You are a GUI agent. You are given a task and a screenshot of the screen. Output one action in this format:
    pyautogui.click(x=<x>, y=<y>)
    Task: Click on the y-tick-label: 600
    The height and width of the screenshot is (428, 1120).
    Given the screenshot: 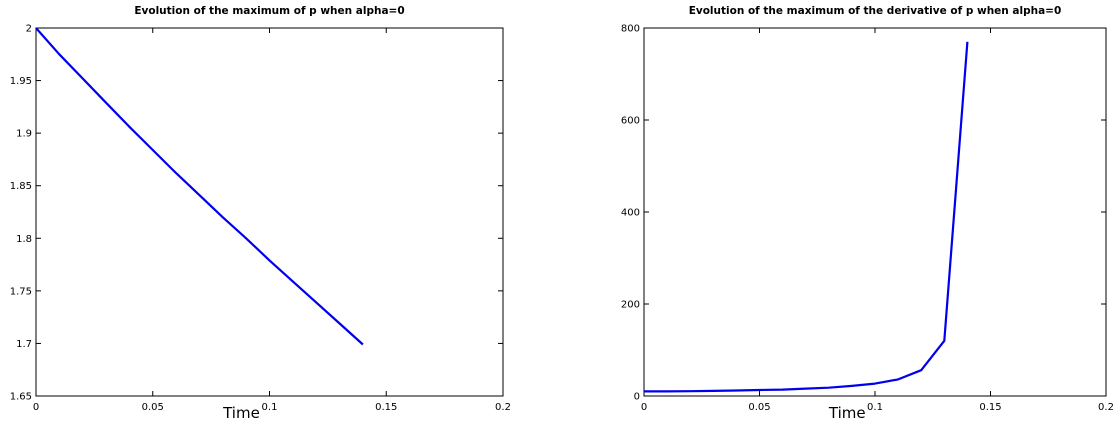 What is the action you would take?
    pyautogui.click(x=630, y=121)
    